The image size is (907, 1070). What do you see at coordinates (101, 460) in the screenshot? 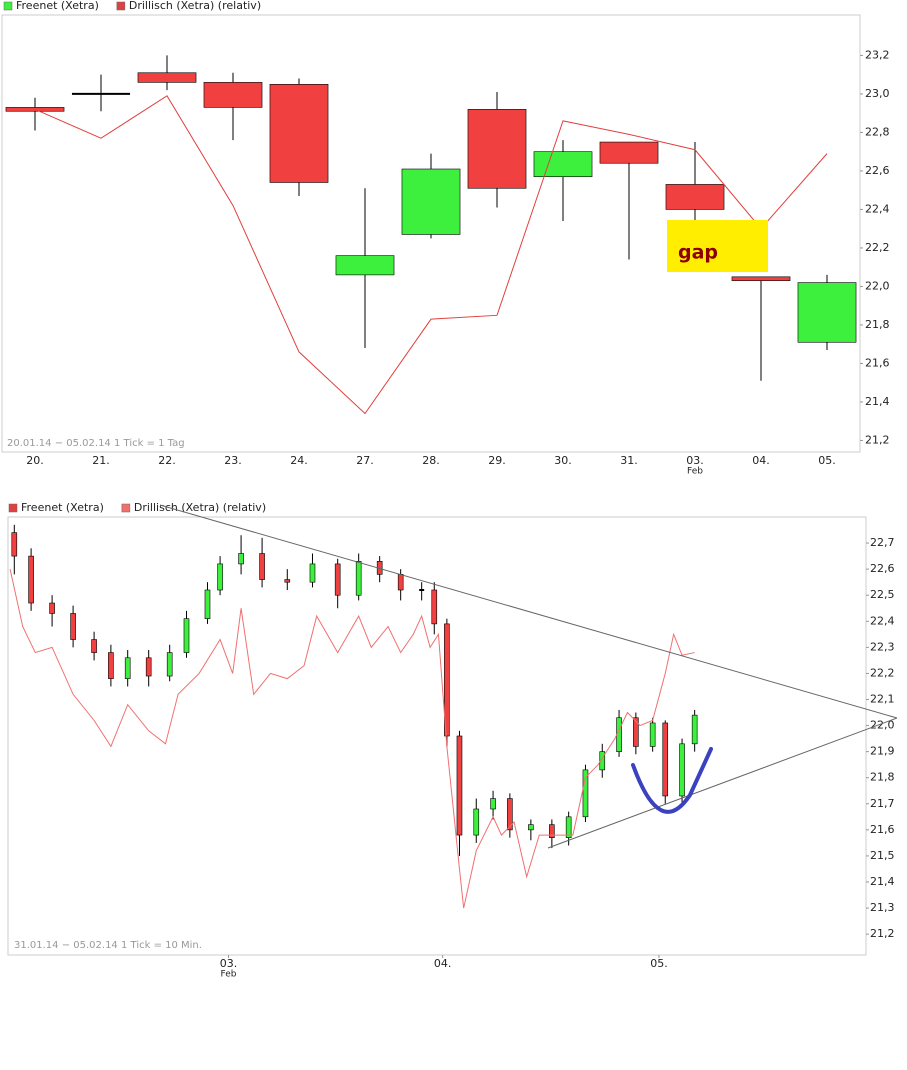
I see `x-tick-label: 21.` at bounding box center [101, 460].